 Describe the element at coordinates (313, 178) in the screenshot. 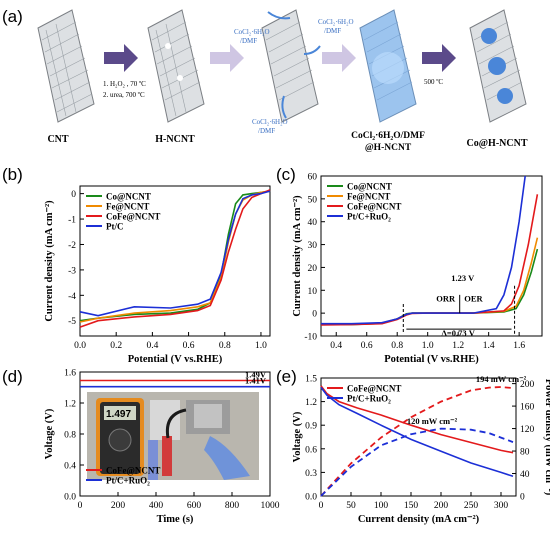

I see `y-tick-label: 60` at that location.